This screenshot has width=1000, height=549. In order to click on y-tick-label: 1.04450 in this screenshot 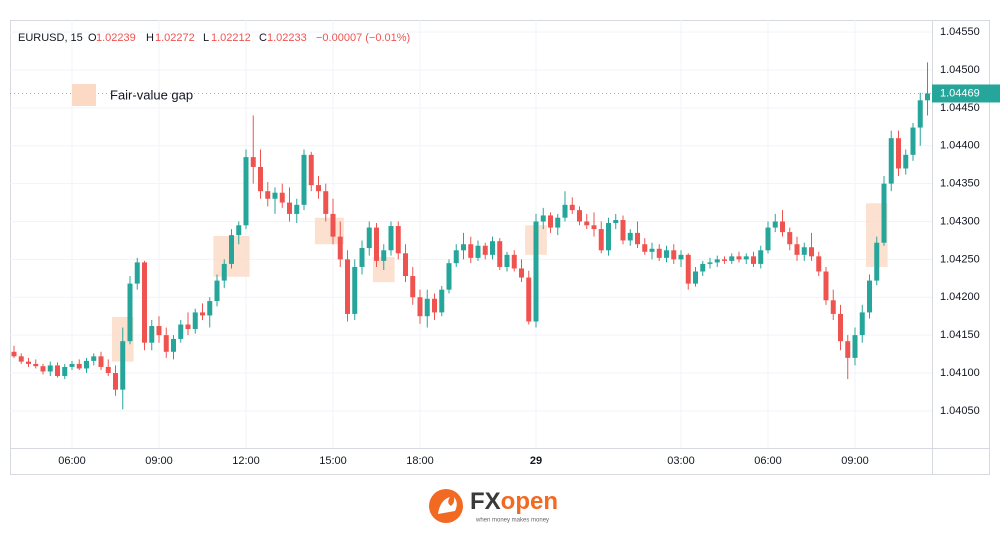, I will do `click(960, 108)`.